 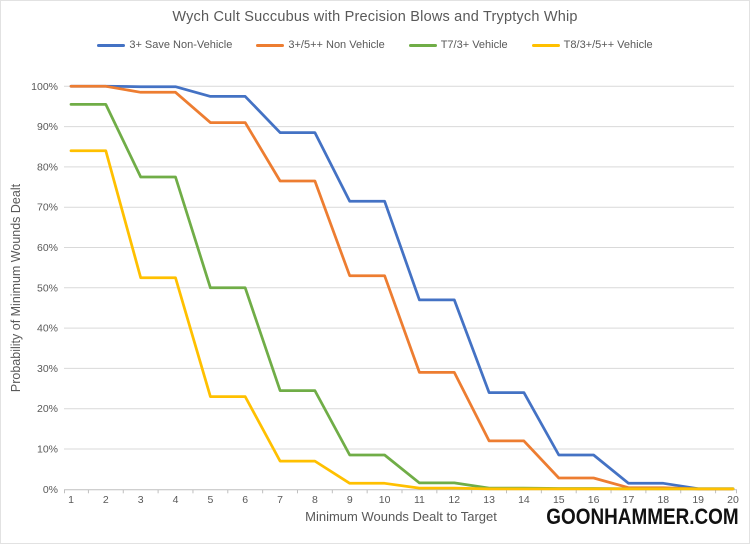 What do you see at coordinates (629, 500) in the screenshot?
I see `x-tick-label: 17` at bounding box center [629, 500].